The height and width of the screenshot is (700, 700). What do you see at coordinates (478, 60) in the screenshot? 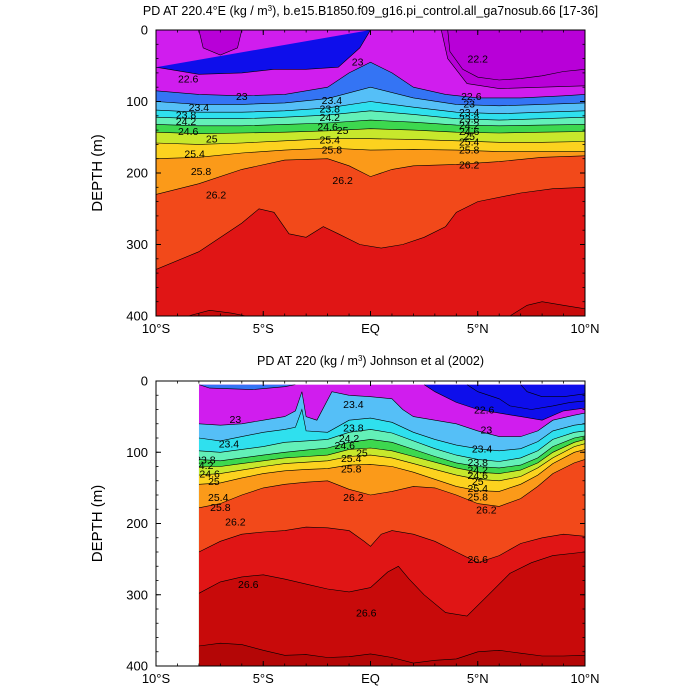
I see `panel-1-contour-label: 22.2` at bounding box center [478, 60].